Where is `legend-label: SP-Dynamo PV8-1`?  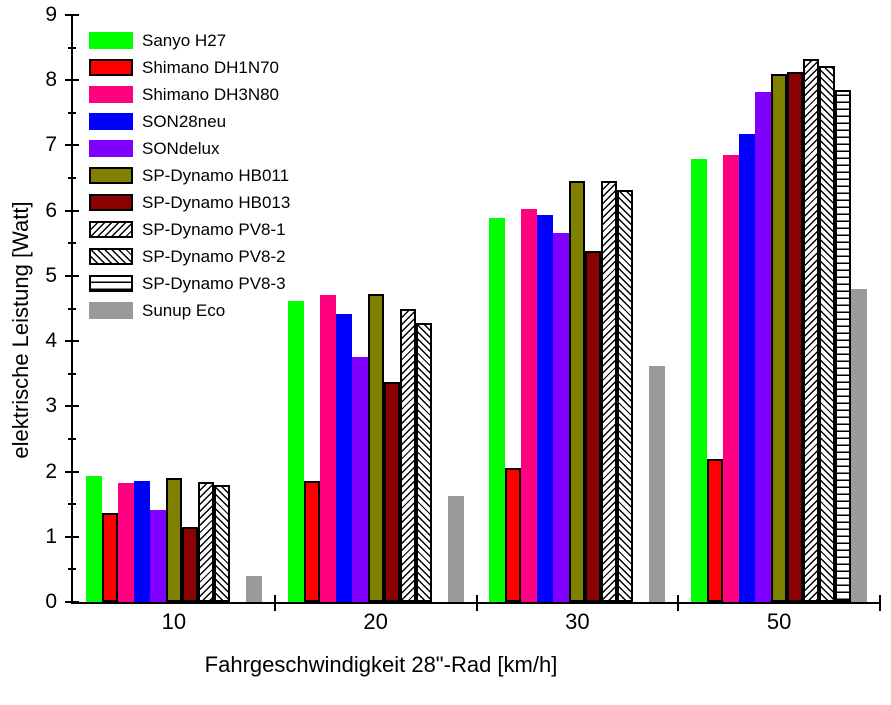
legend-label: SP-Dynamo PV8-1 is located at coordinates (214, 229).